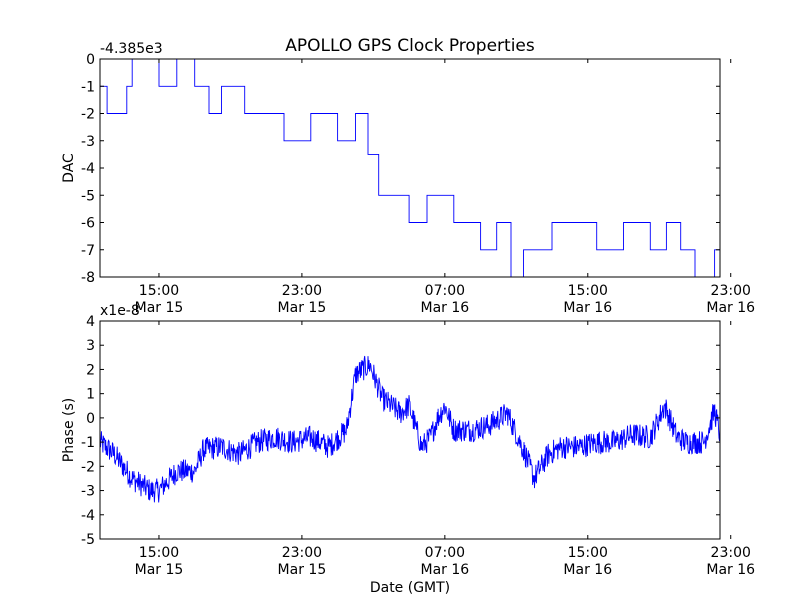  What do you see at coordinates (88, 87) in the screenshot?
I see `dac-ytick-label: -1` at bounding box center [88, 87].